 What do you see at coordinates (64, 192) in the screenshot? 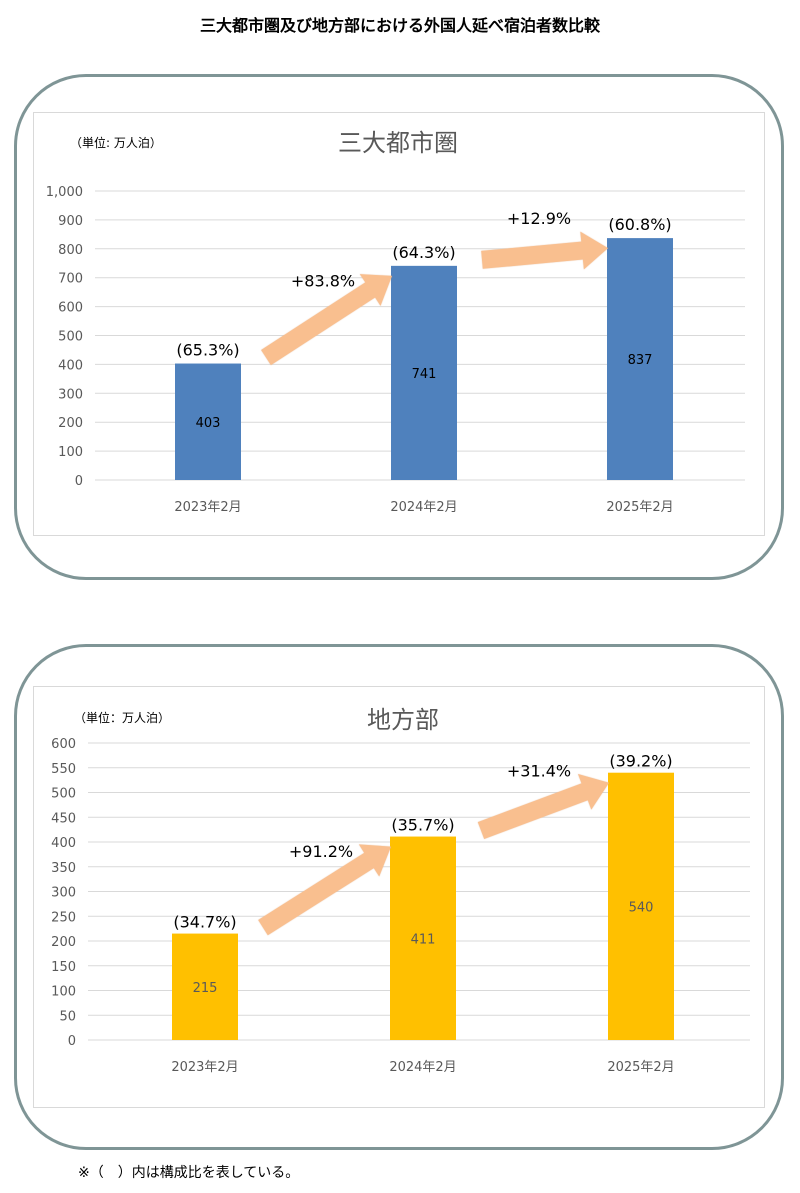
I see `y-tick-label: 1,000` at bounding box center [64, 192].